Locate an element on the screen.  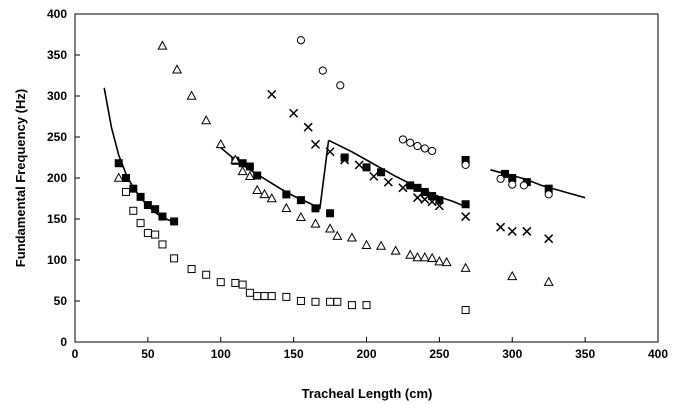
y-tick-label: 250 is located at coordinates (57, 137).